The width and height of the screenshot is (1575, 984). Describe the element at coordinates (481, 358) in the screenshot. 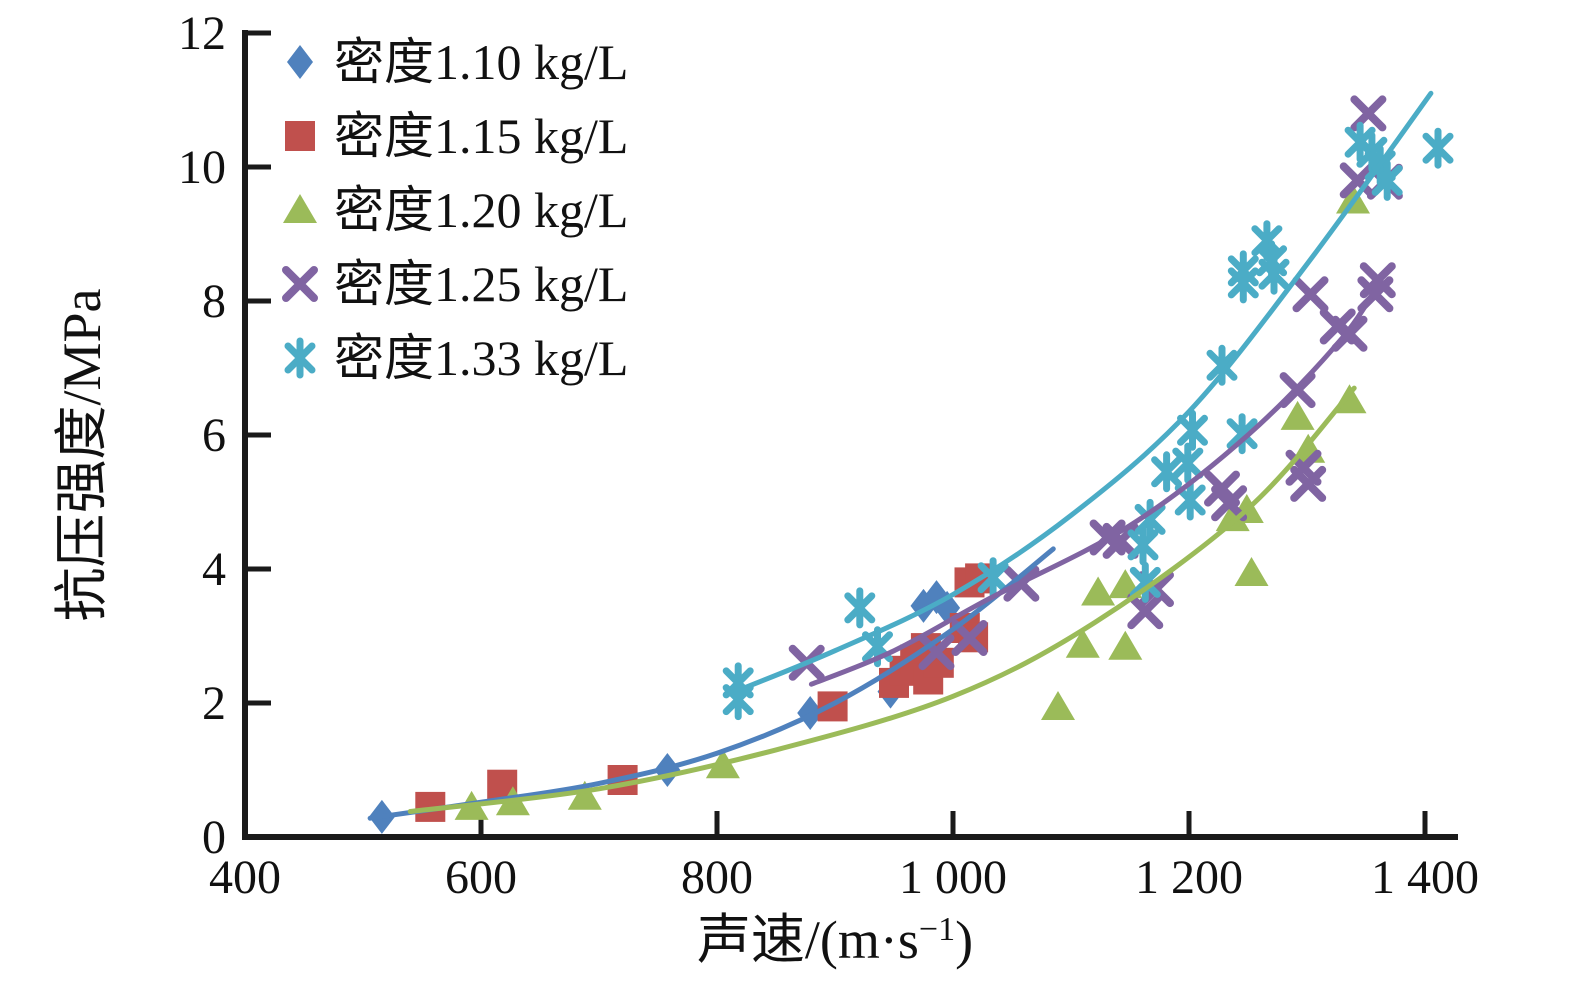

I see `legend-item-label: 密度1.33 kg/L` at that location.